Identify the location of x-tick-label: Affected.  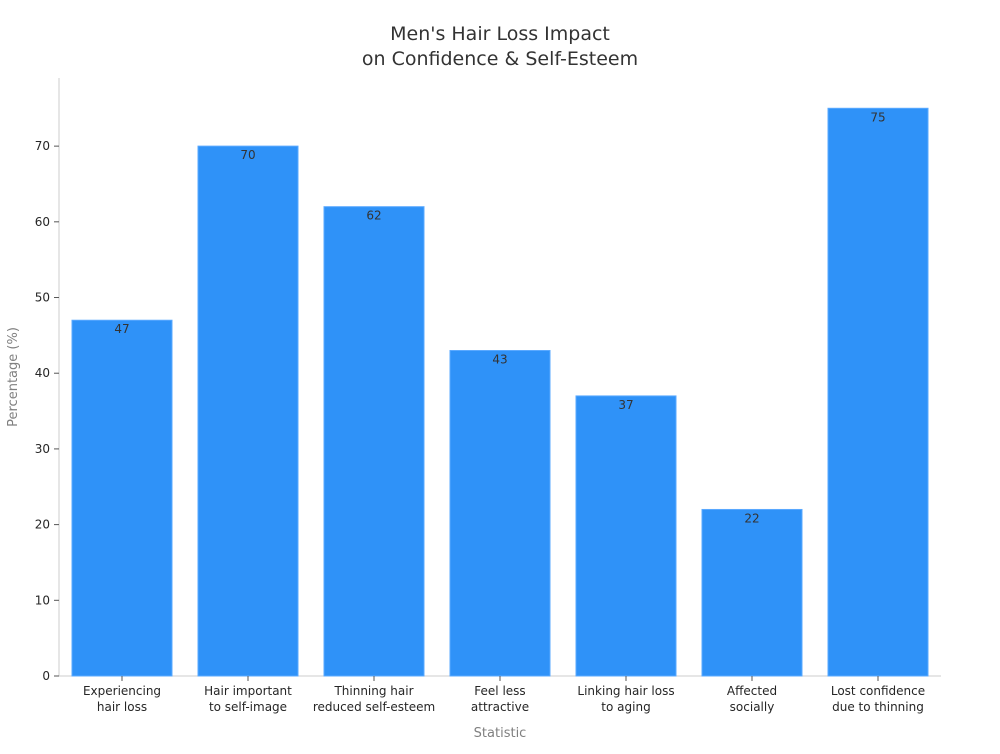
(752, 691).